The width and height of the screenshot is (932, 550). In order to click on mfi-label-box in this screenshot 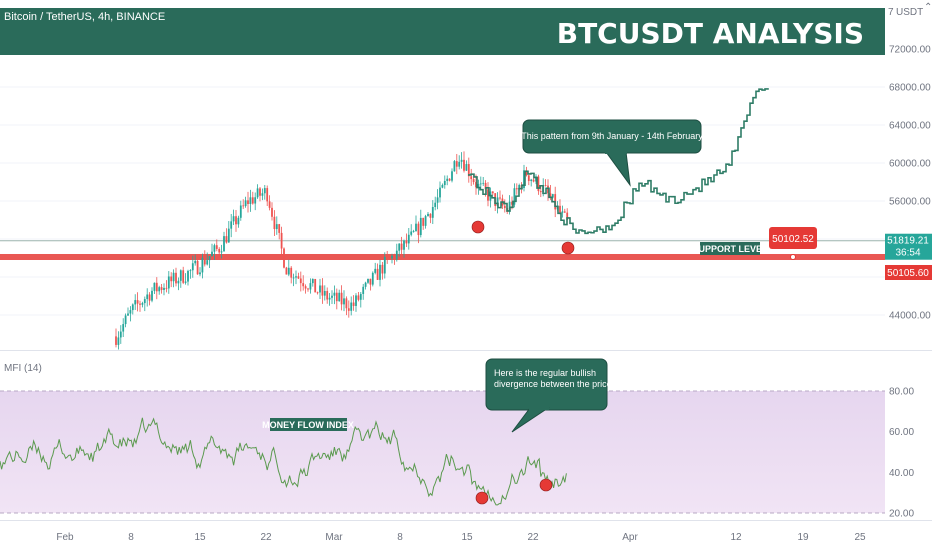, I will do `click(308, 424)`.